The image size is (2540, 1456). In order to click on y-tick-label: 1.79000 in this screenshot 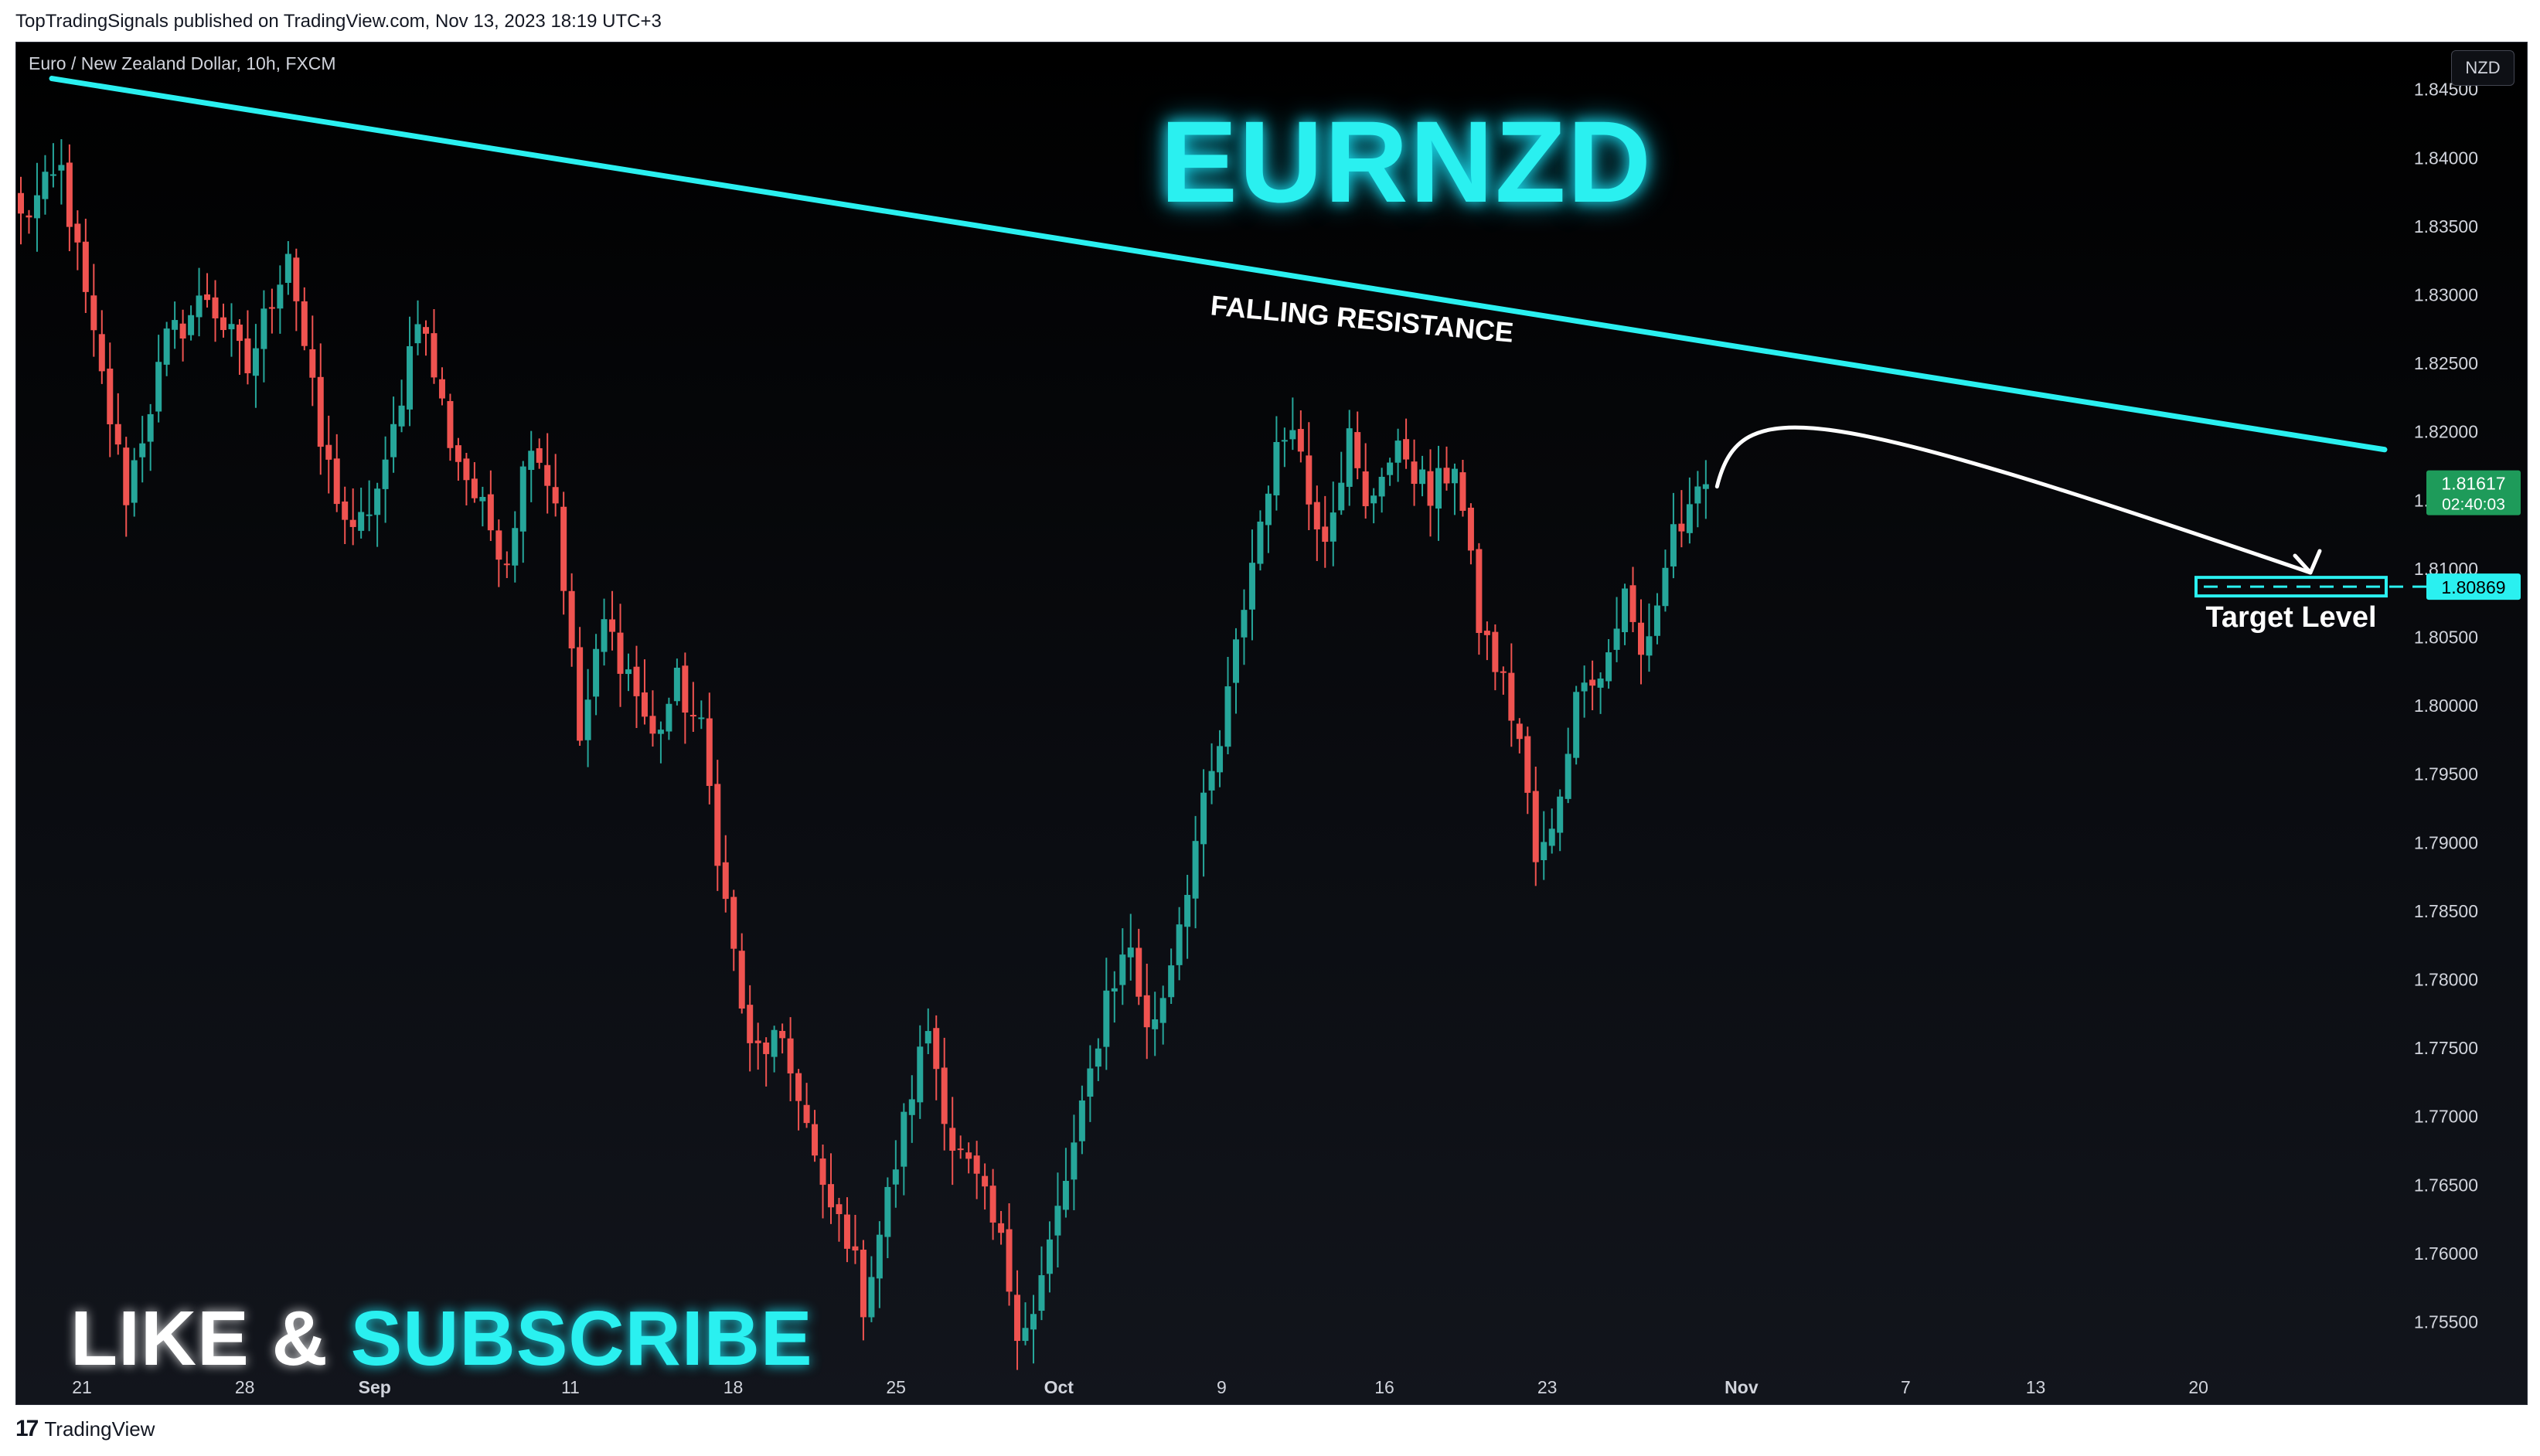, I will do `click(2446, 842)`.